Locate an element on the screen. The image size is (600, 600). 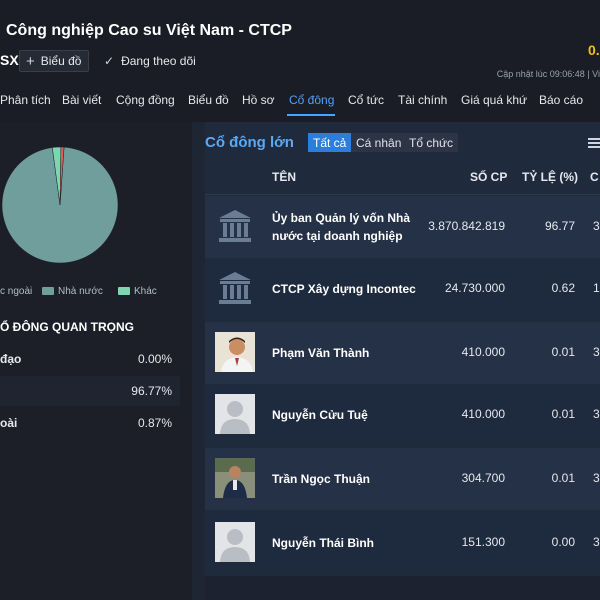
chart-button-label: Biểu đồ is located at coordinates (61, 61).